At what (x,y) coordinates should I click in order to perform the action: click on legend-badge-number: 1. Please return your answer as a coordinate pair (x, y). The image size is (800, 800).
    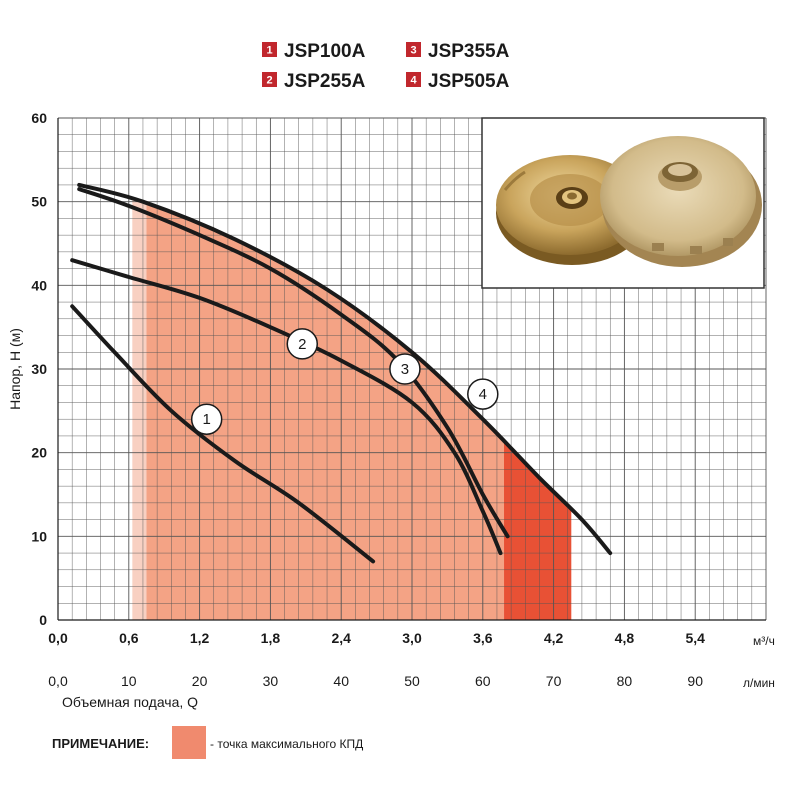
    Looking at the image, I should click on (269, 51).